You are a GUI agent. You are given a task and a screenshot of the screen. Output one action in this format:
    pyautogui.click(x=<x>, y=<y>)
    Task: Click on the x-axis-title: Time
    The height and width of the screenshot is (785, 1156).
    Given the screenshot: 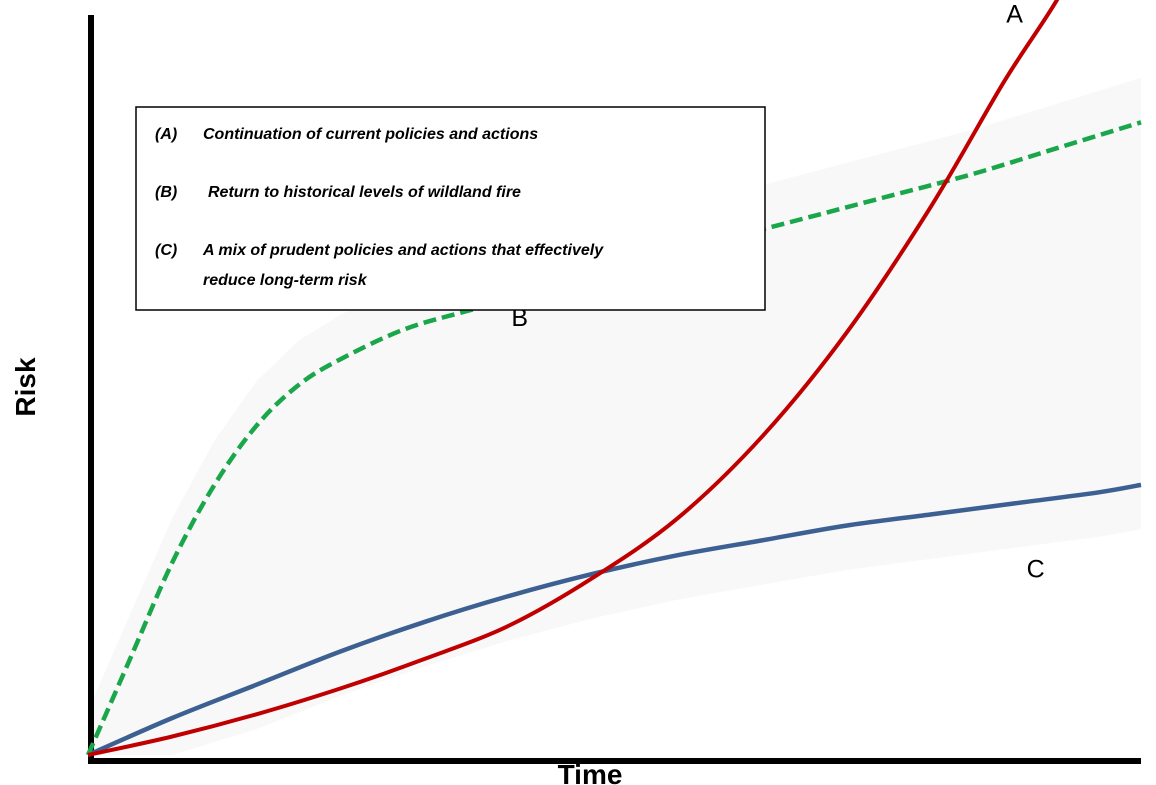 What is the action you would take?
    pyautogui.click(x=590, y=772)
    